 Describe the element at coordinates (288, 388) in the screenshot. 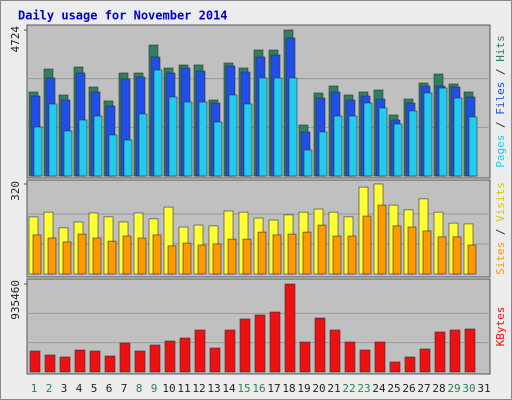

I see `x-tick-label: 18` at that location.